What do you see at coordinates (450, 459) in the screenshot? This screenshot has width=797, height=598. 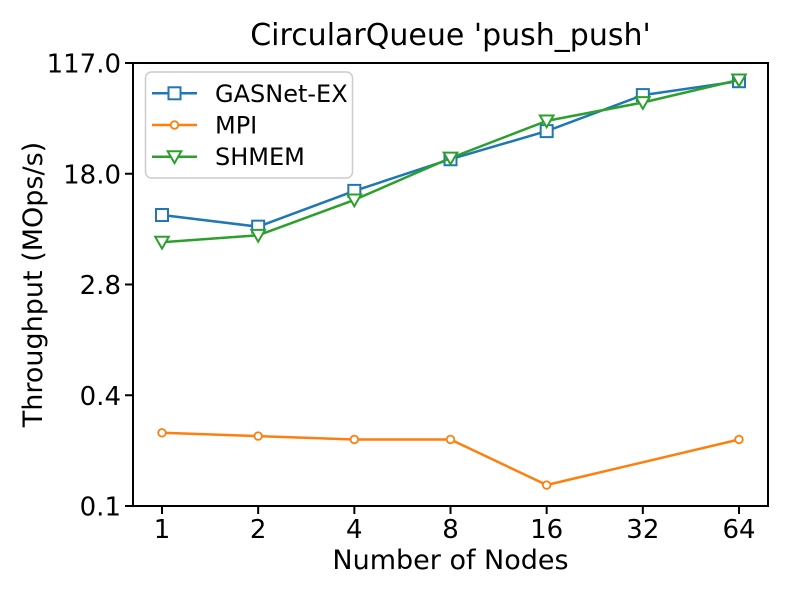 I see `series-line-mpi` at bounding box center [450, 459].